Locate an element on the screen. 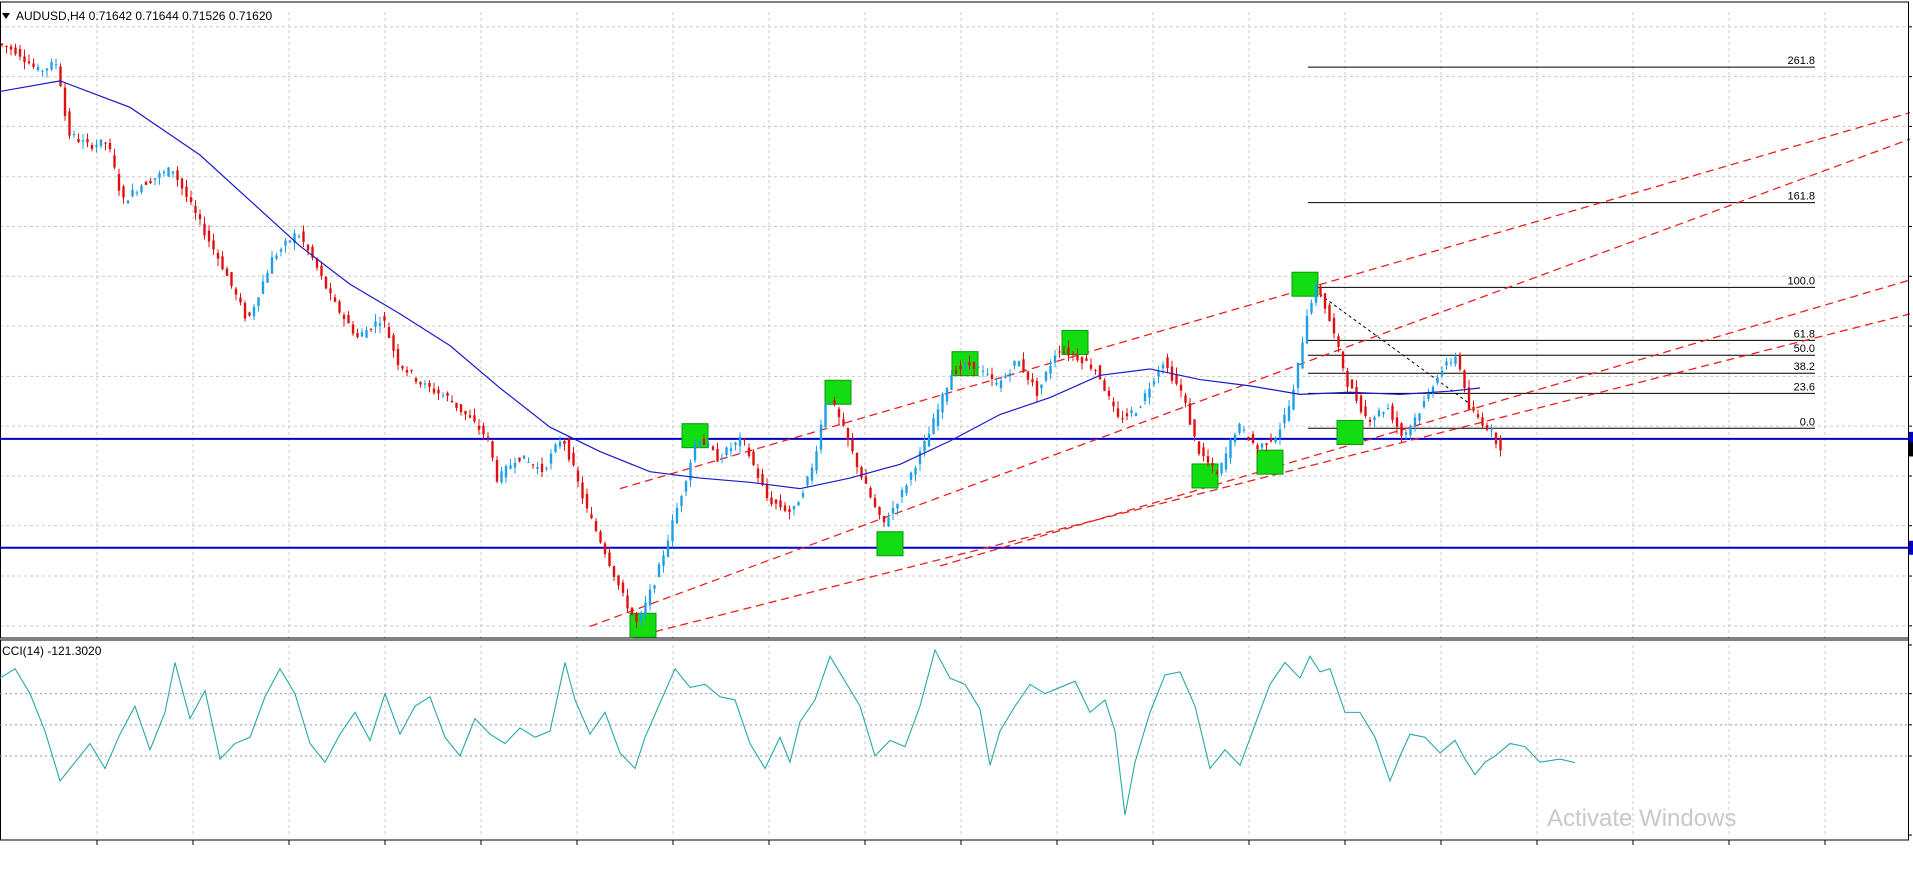 Image resolution: width=1913 pixels, height=869 pixels. activation-watermark: Activate Windows is located at coordinates (1641, 818).